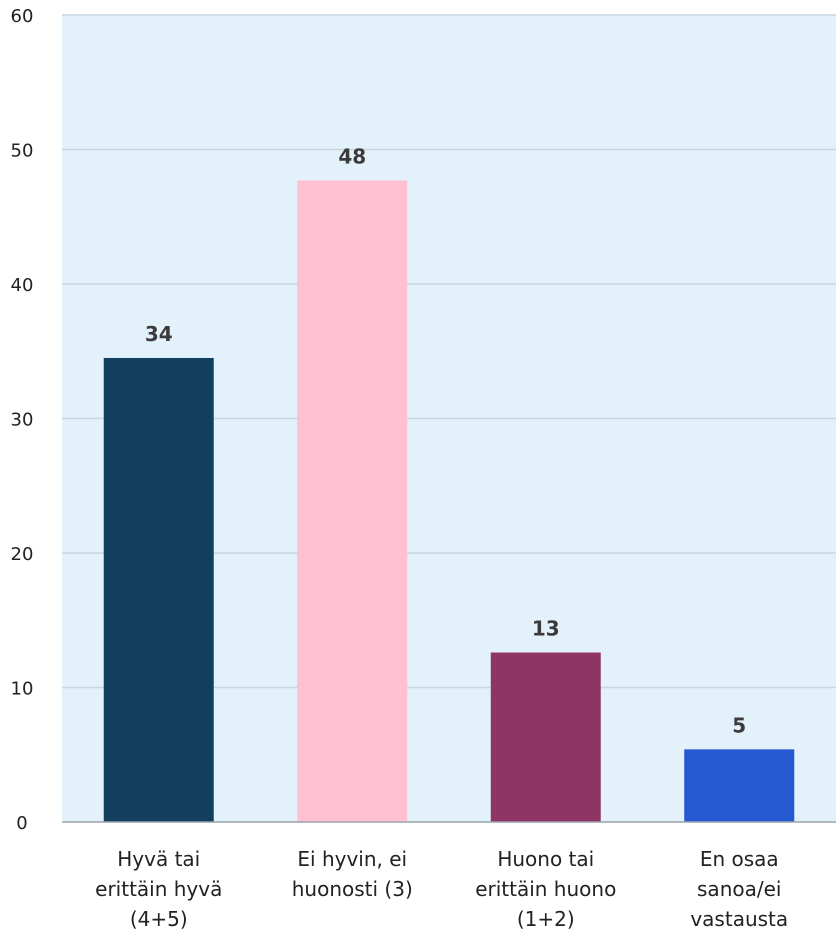 This screenshot has width=836, height=930. I want to click on category-label: En osaa sanoa/ei vastausta, so click(739, 888).